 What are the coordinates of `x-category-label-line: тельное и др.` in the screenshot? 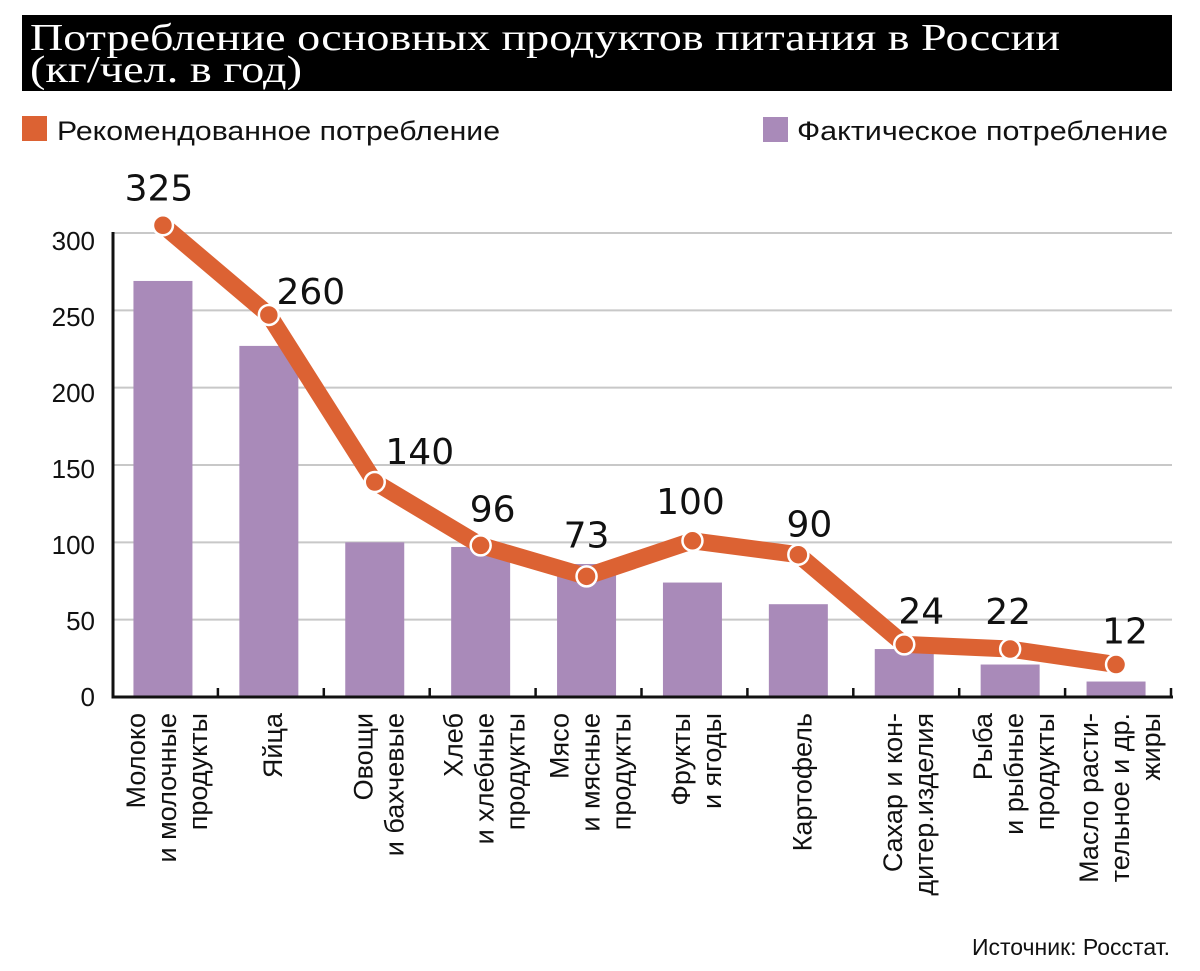 It's located at (1120, 797).